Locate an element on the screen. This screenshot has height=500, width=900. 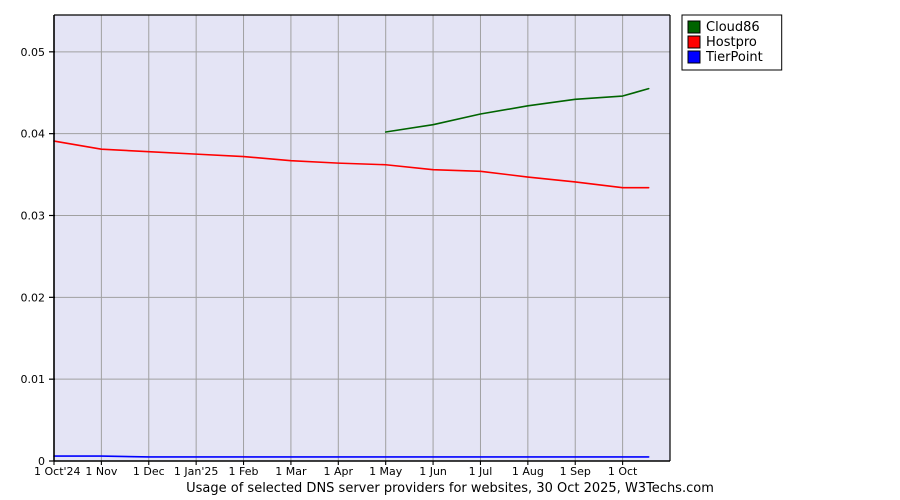
y-axis-tick-label: 0.03 is located at coordinates (33, 215).